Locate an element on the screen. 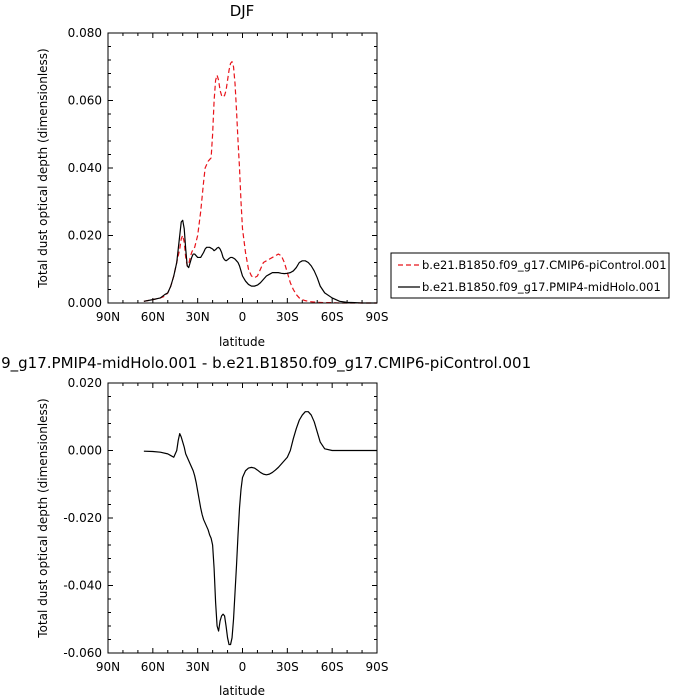  legend-box is located at coordinates (530, 275).